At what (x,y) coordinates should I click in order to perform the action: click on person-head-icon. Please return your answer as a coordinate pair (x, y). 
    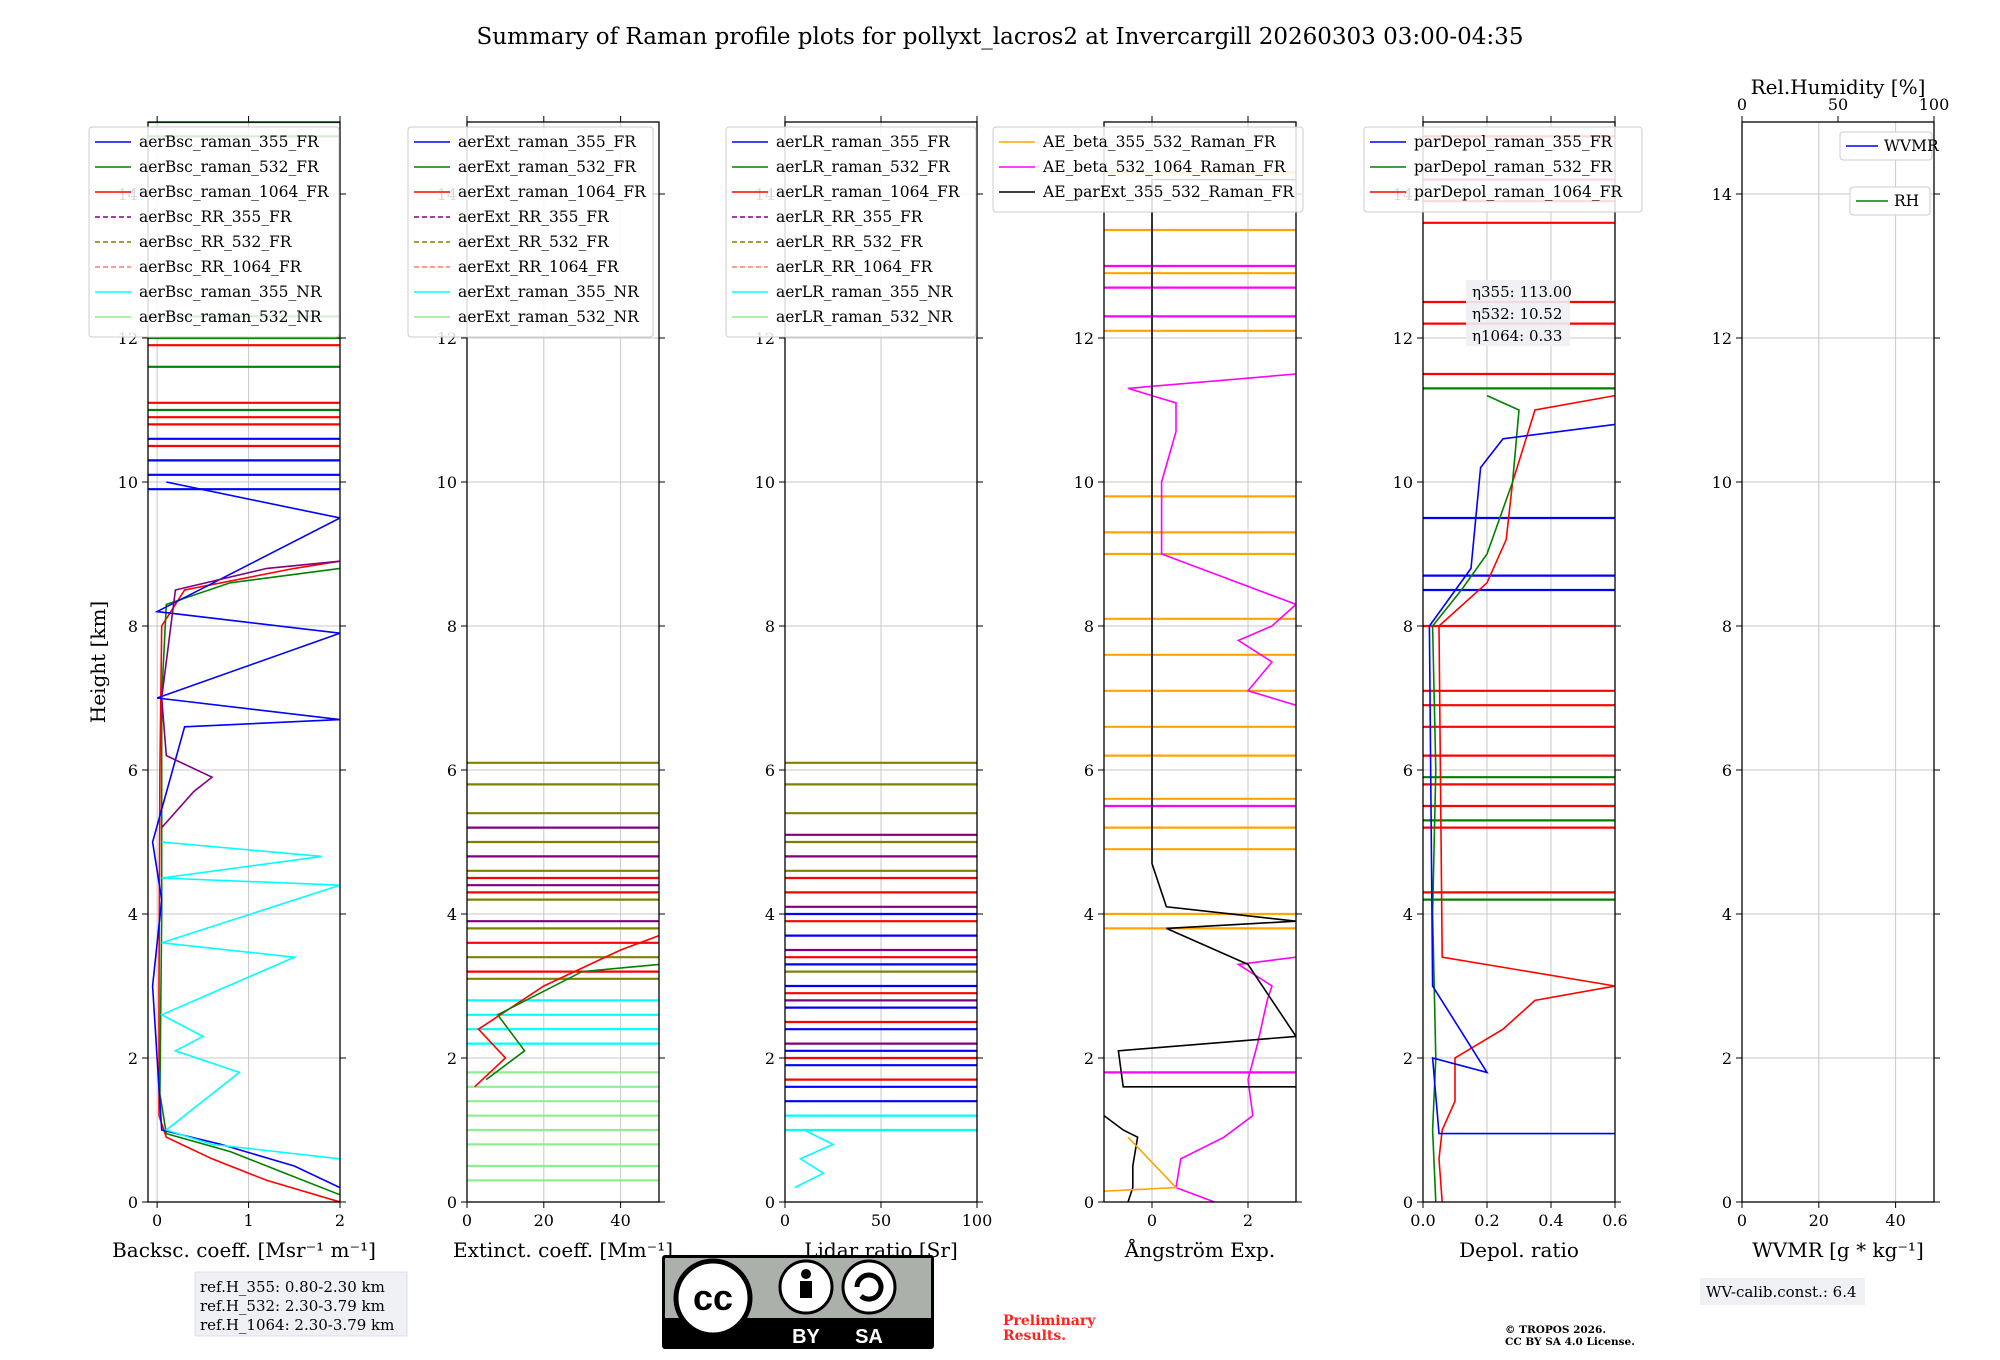
    Looking at the image, I should click on (806, 1274).